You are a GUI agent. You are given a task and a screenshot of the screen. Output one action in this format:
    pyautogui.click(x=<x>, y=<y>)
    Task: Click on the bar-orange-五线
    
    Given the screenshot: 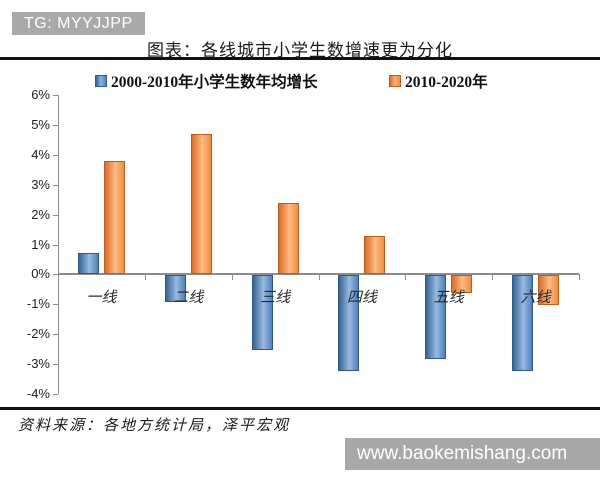 What is the action you would take?
    pyautogui.click(x=462, y=284)
    